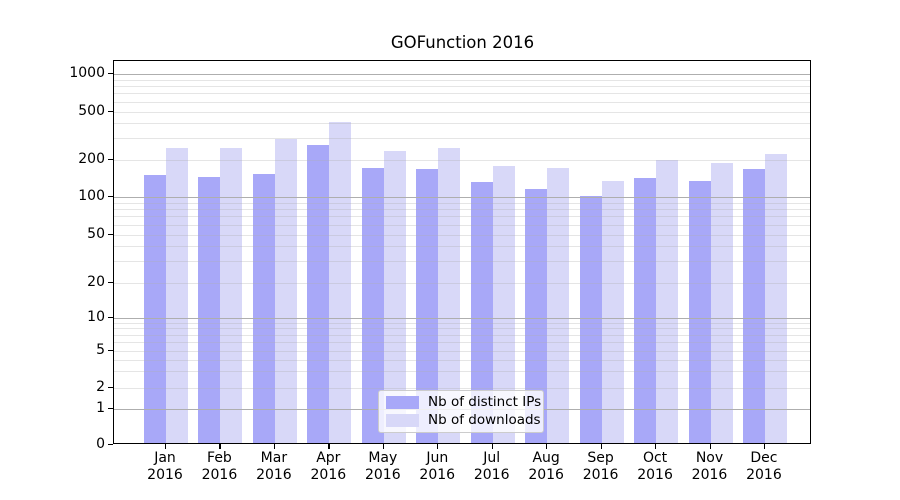  I want to click on x-tick-label-feb: Feb 2016, so click(219, 467).